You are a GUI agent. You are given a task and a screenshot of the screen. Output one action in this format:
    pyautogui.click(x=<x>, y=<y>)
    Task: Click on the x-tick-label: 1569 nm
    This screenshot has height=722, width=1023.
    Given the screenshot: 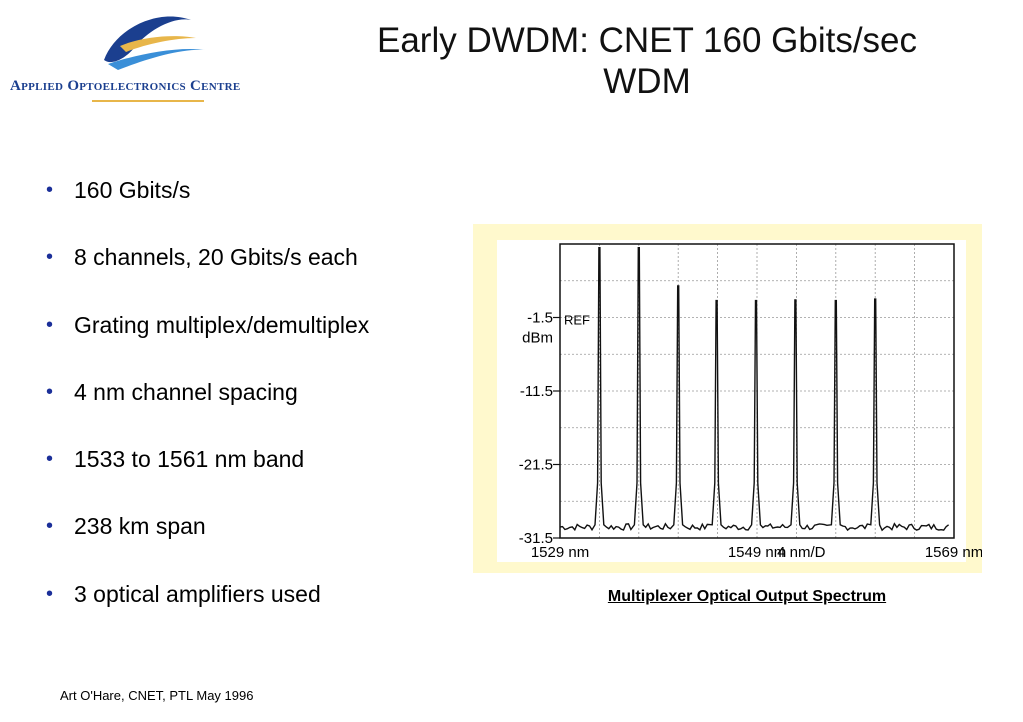 What is the action you would take?
    pyautogui.click(x=953, y=552)
    